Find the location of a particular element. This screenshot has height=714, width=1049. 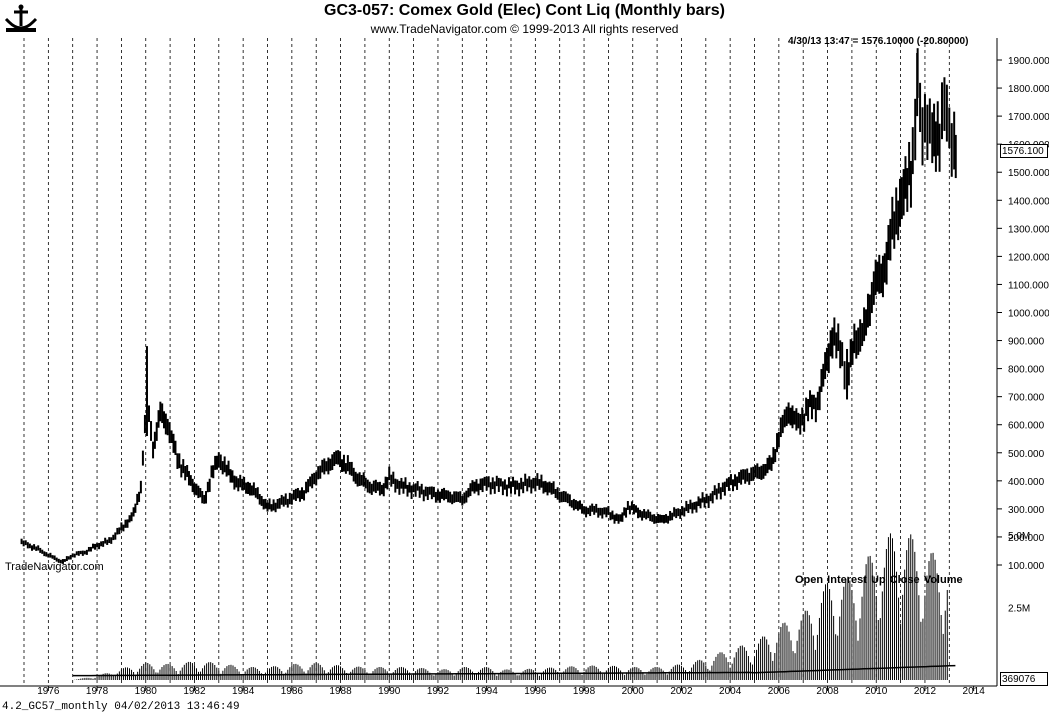

y-tick-label: 1400.000 is located at coordinates (1028, 201).